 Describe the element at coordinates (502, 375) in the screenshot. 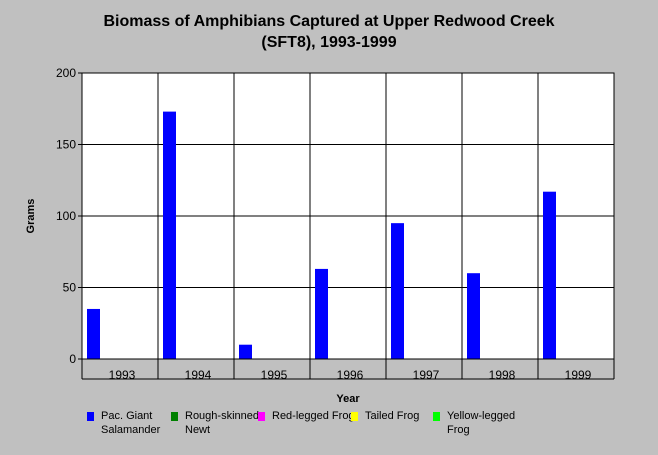

I see `x-tick-label: 1998` at that location.